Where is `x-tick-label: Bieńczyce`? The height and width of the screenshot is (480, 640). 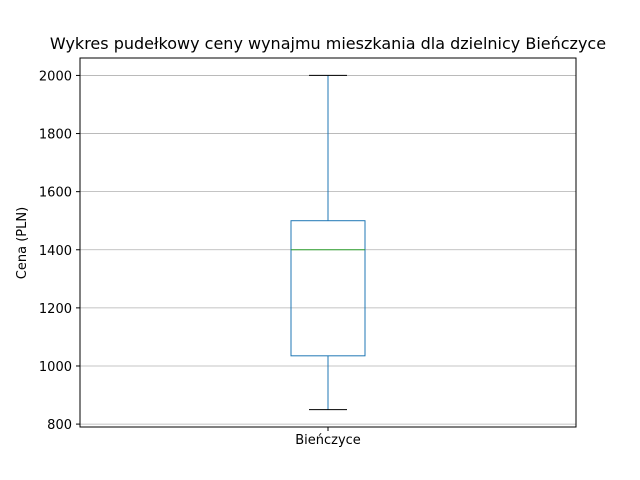 x-tick-label: Bieńczyce is located at coordinates (328, 440).